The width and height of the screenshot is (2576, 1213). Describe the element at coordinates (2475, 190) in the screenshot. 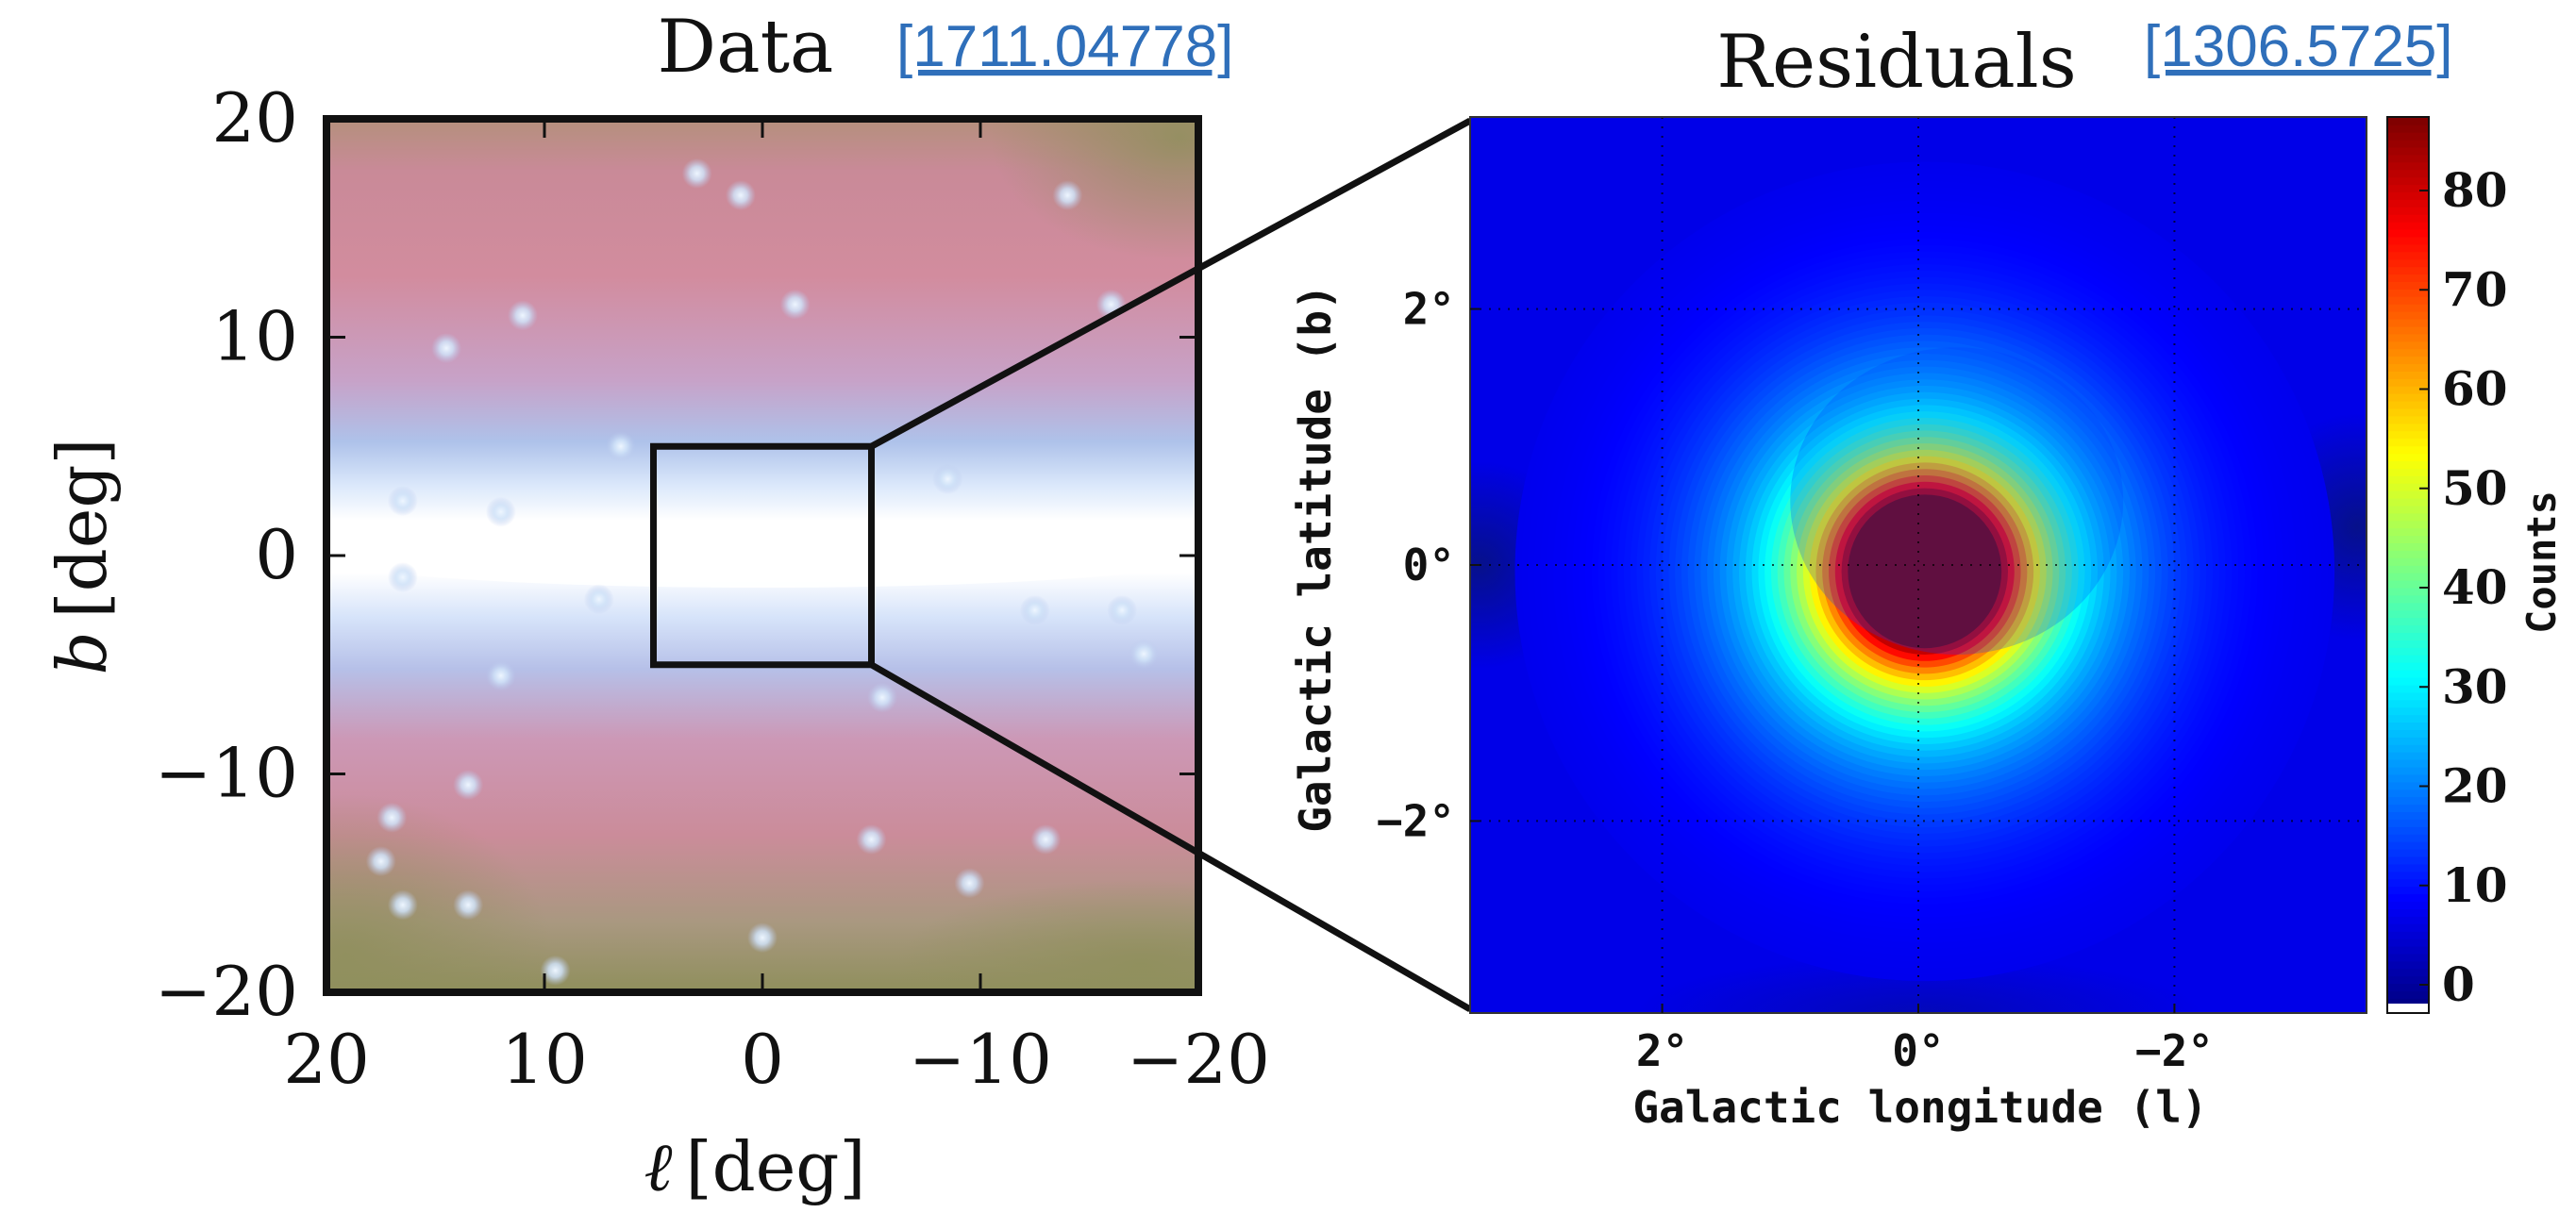

I see `colorbar-tick-label: 80` at that location.